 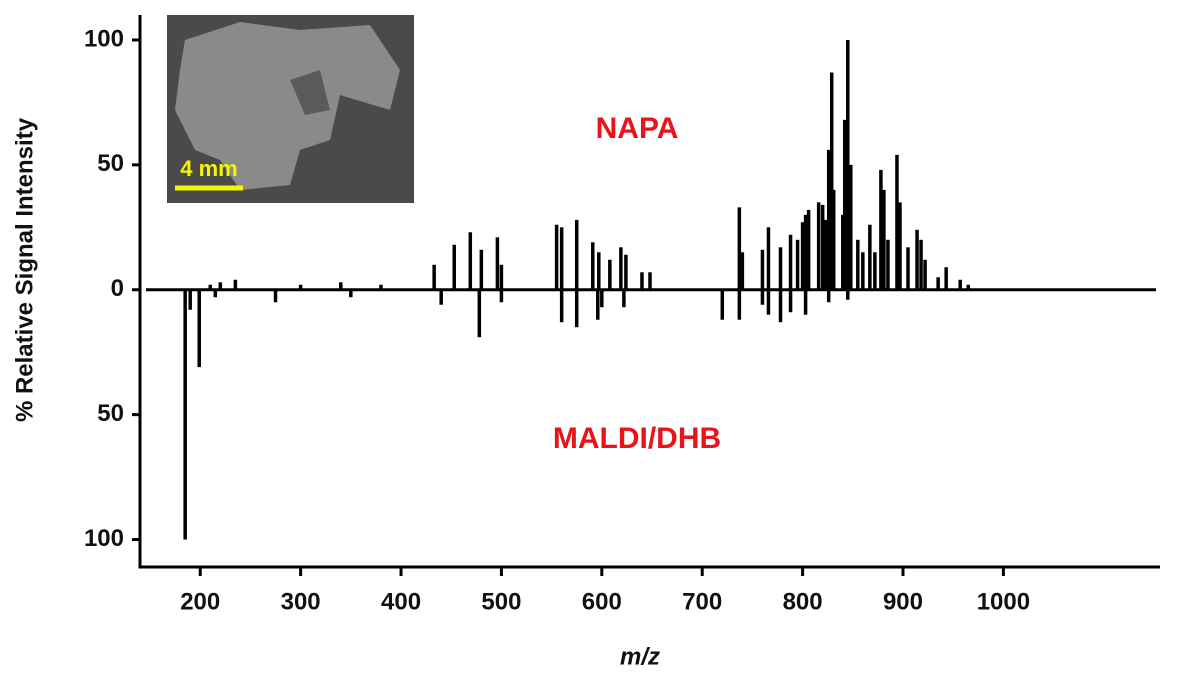 I want to click on series-label: NAPA, so click(x=637, y=128).